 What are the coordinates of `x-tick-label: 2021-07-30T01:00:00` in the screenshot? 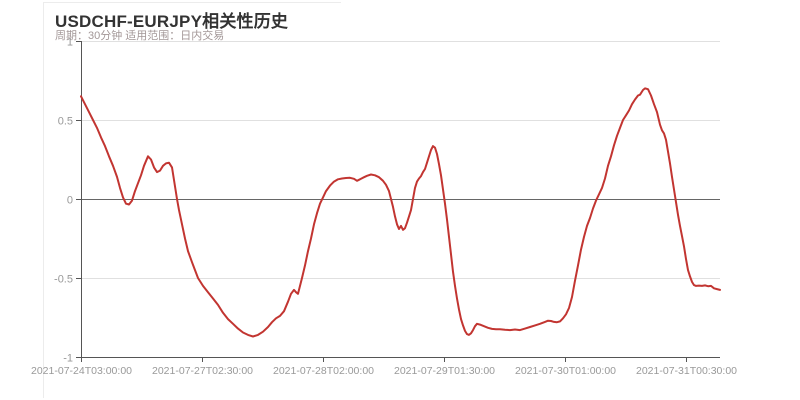 It's located at (565, 371).